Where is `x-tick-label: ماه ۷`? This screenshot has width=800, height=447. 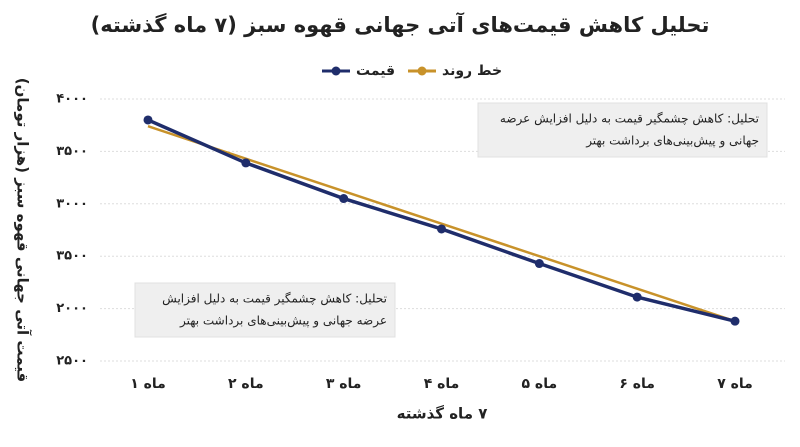 x-tick-label: ماه ۷ is located at coordinates (735, 384).